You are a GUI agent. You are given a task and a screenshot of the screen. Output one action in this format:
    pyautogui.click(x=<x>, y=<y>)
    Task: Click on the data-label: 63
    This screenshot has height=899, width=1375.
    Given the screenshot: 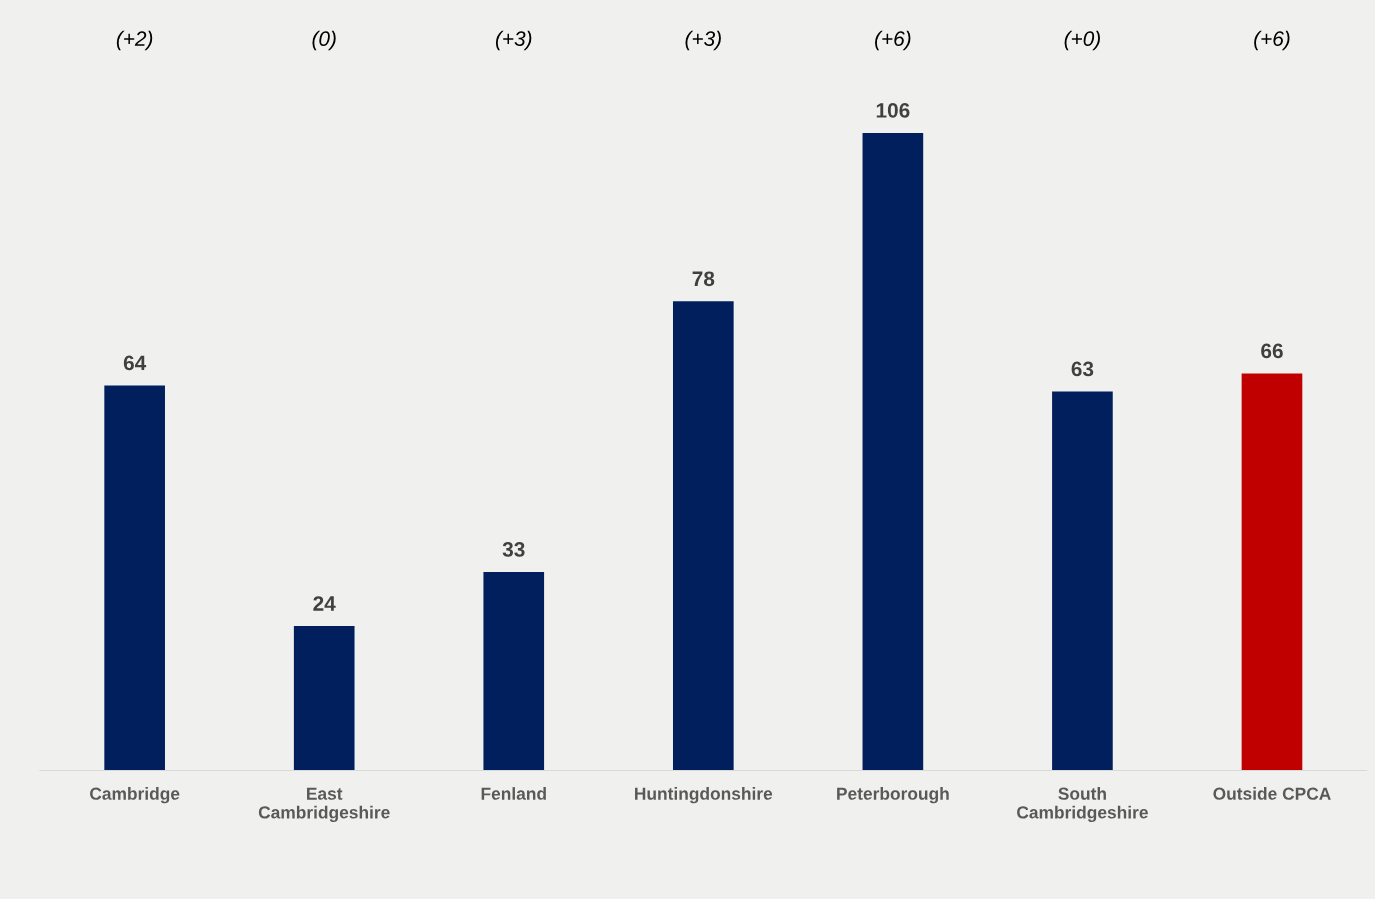 What is the action you would take?
    pyautogui.click(x=1082, y=369)
    